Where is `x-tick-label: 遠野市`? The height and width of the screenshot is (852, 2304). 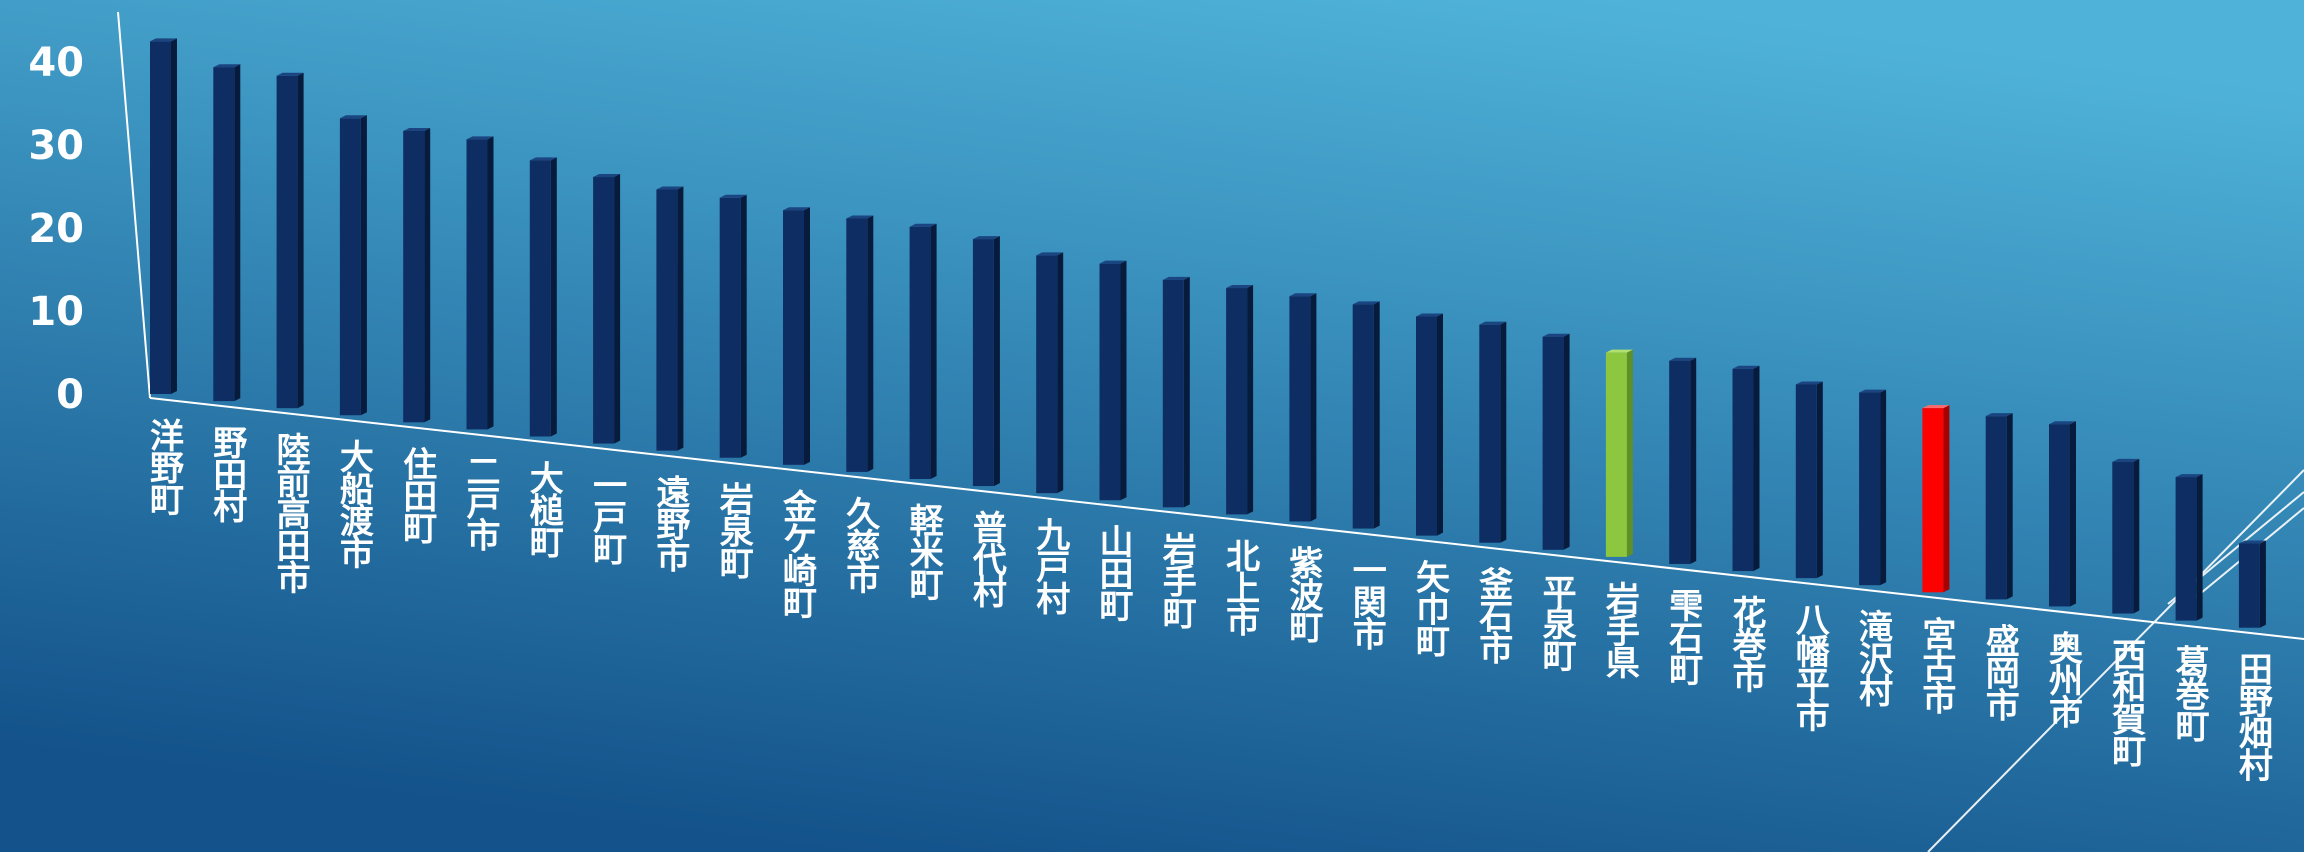
x-tick-label: 遠野市 is located at coordinates (673, 526).